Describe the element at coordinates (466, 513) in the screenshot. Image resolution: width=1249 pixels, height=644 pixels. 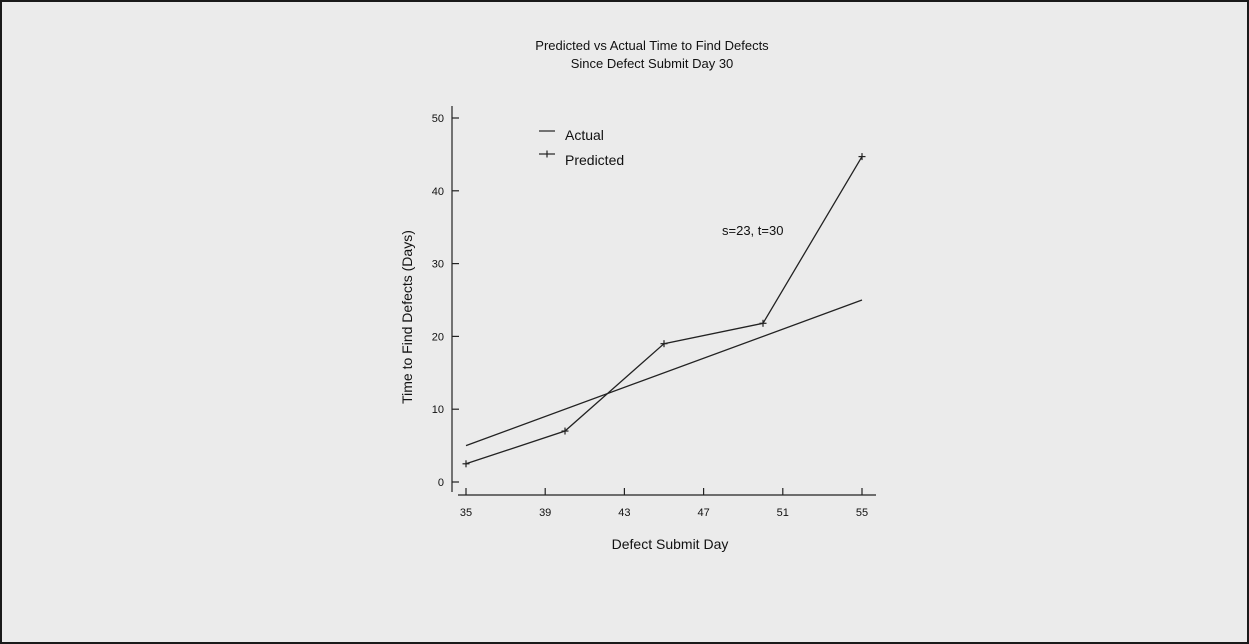
I see `x-tick-label: 35` at that location.